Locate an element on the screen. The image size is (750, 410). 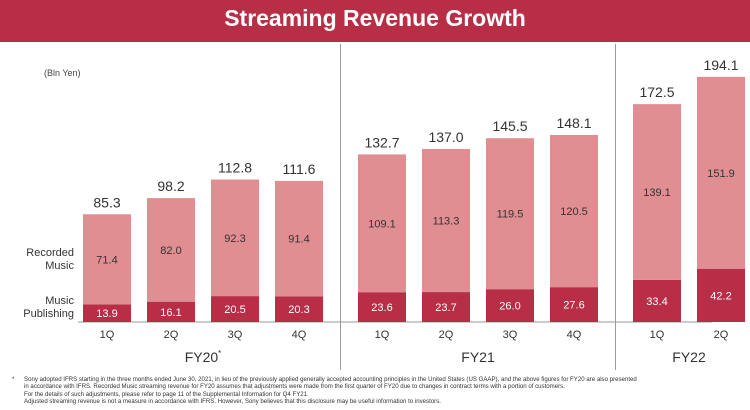
data-label-recorded-music: 109.1 is located at coordinates (382, 224).